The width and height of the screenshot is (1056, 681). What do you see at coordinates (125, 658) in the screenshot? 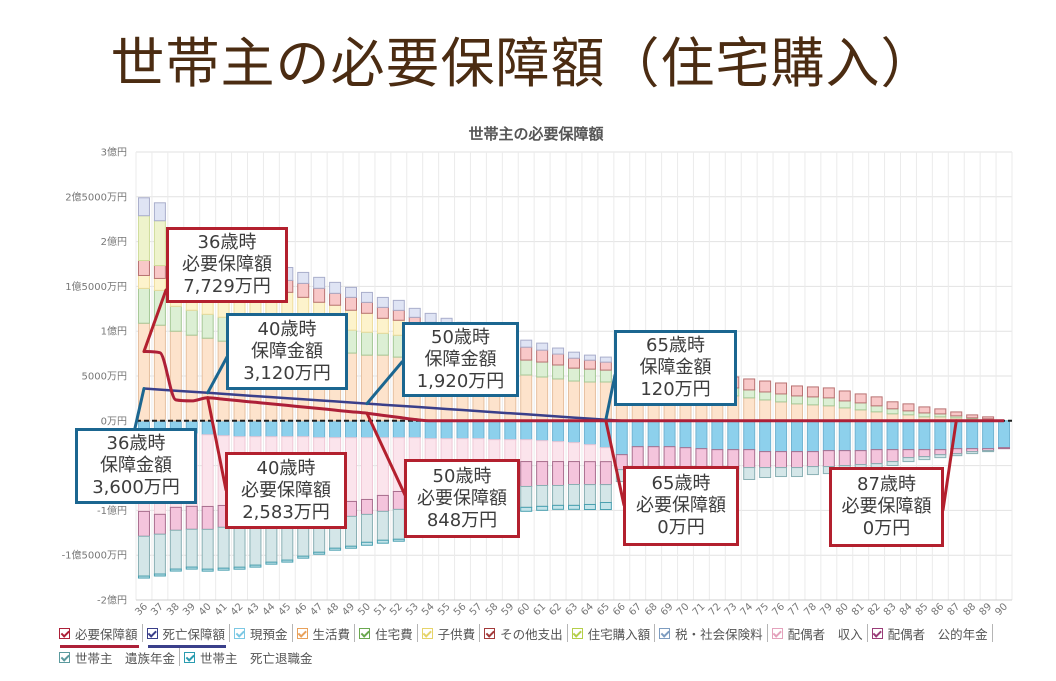
I see `legend-label: 世帯主 遺族年金` at bounding box center [125, 658].